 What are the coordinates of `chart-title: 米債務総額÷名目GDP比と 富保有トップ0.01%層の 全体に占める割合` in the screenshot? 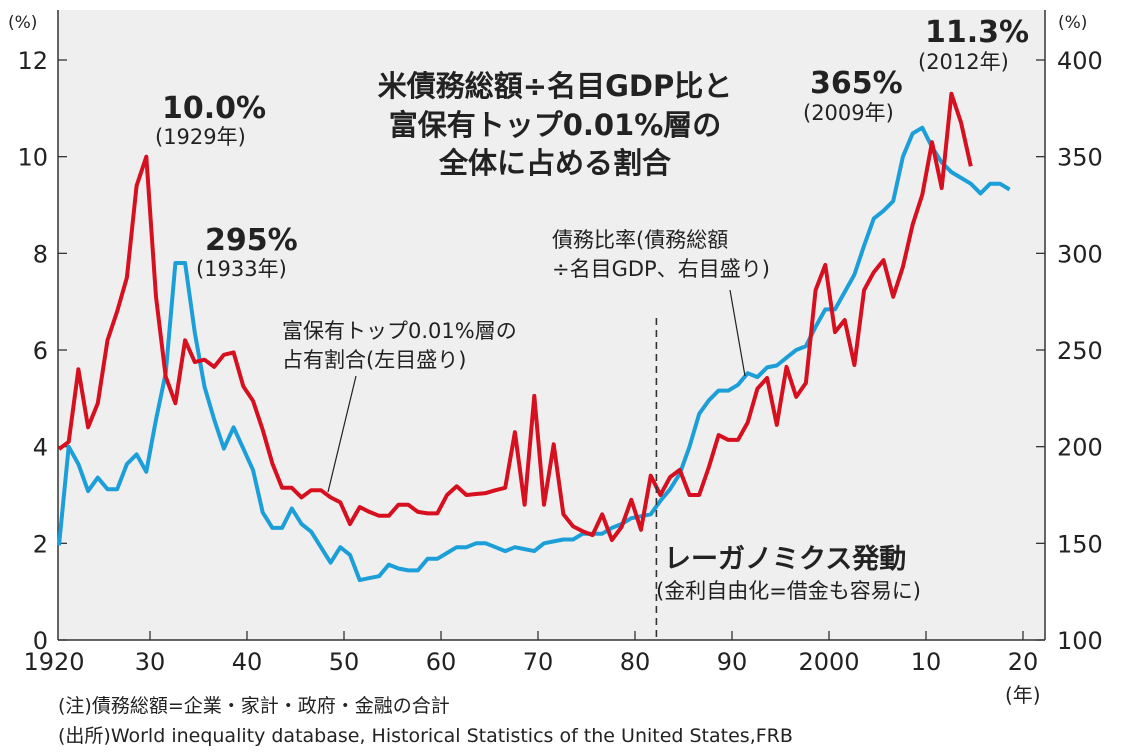 It's located at (555, 124).